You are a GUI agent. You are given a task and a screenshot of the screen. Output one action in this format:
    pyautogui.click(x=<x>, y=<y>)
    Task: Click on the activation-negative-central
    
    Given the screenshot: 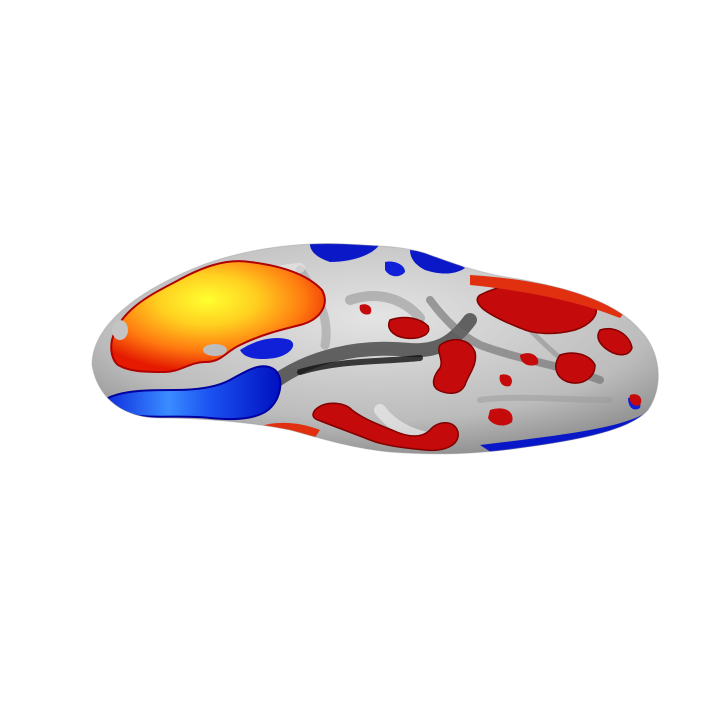 What is the action you would take?
    pyautogui.click(x=267, y=349)
    